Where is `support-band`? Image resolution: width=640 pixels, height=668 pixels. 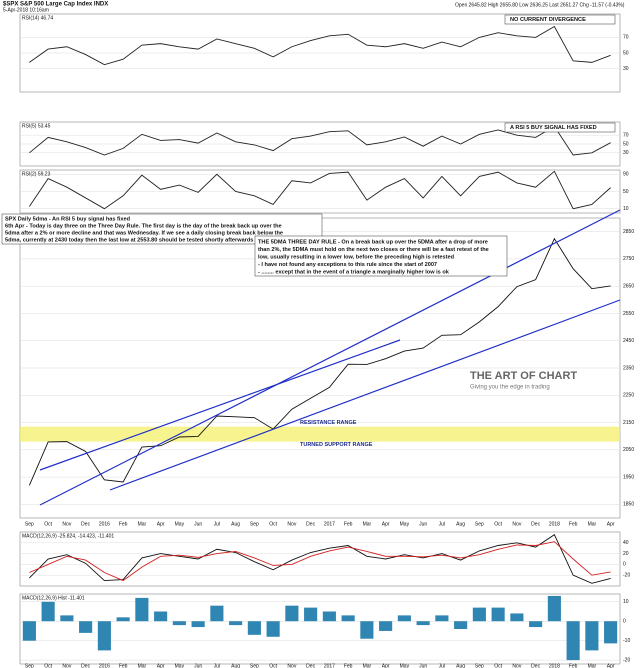 support-band is located at coordinates (320, 434).